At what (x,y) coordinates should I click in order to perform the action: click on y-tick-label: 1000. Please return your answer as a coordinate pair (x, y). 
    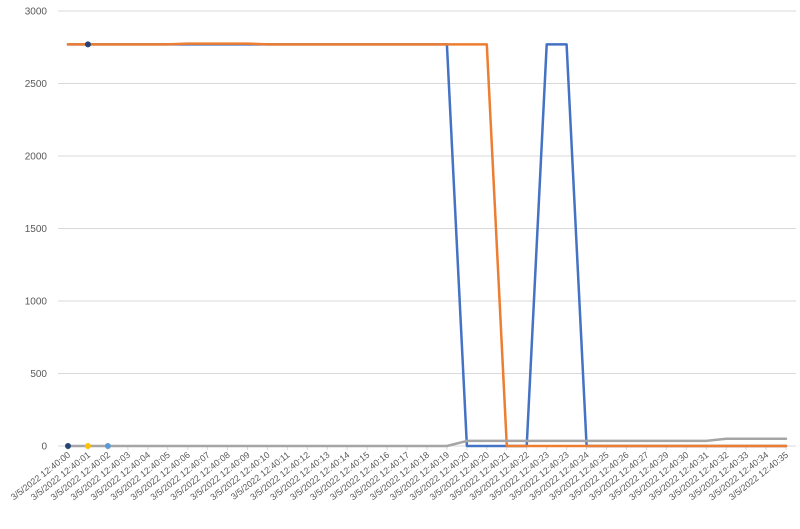
    Looking at the image, I should click on (36, 302).